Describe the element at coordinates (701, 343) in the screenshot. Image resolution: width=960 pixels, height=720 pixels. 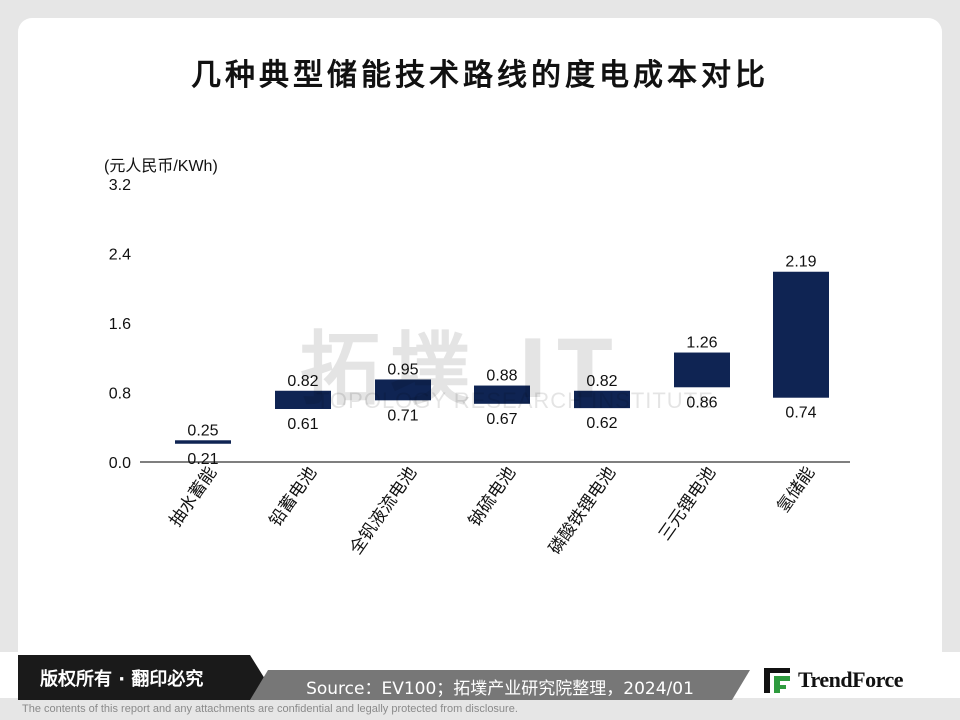
I see `bar-high-label: 1.26` at that location.